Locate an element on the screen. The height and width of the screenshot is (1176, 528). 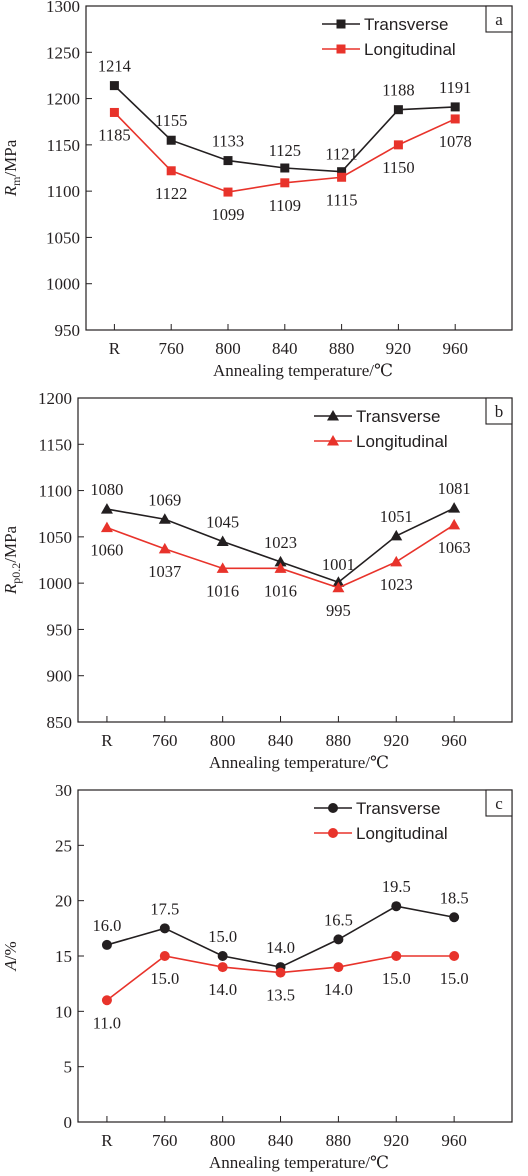
y-axis-title-symbol: A is located at coordinates (10, 966).